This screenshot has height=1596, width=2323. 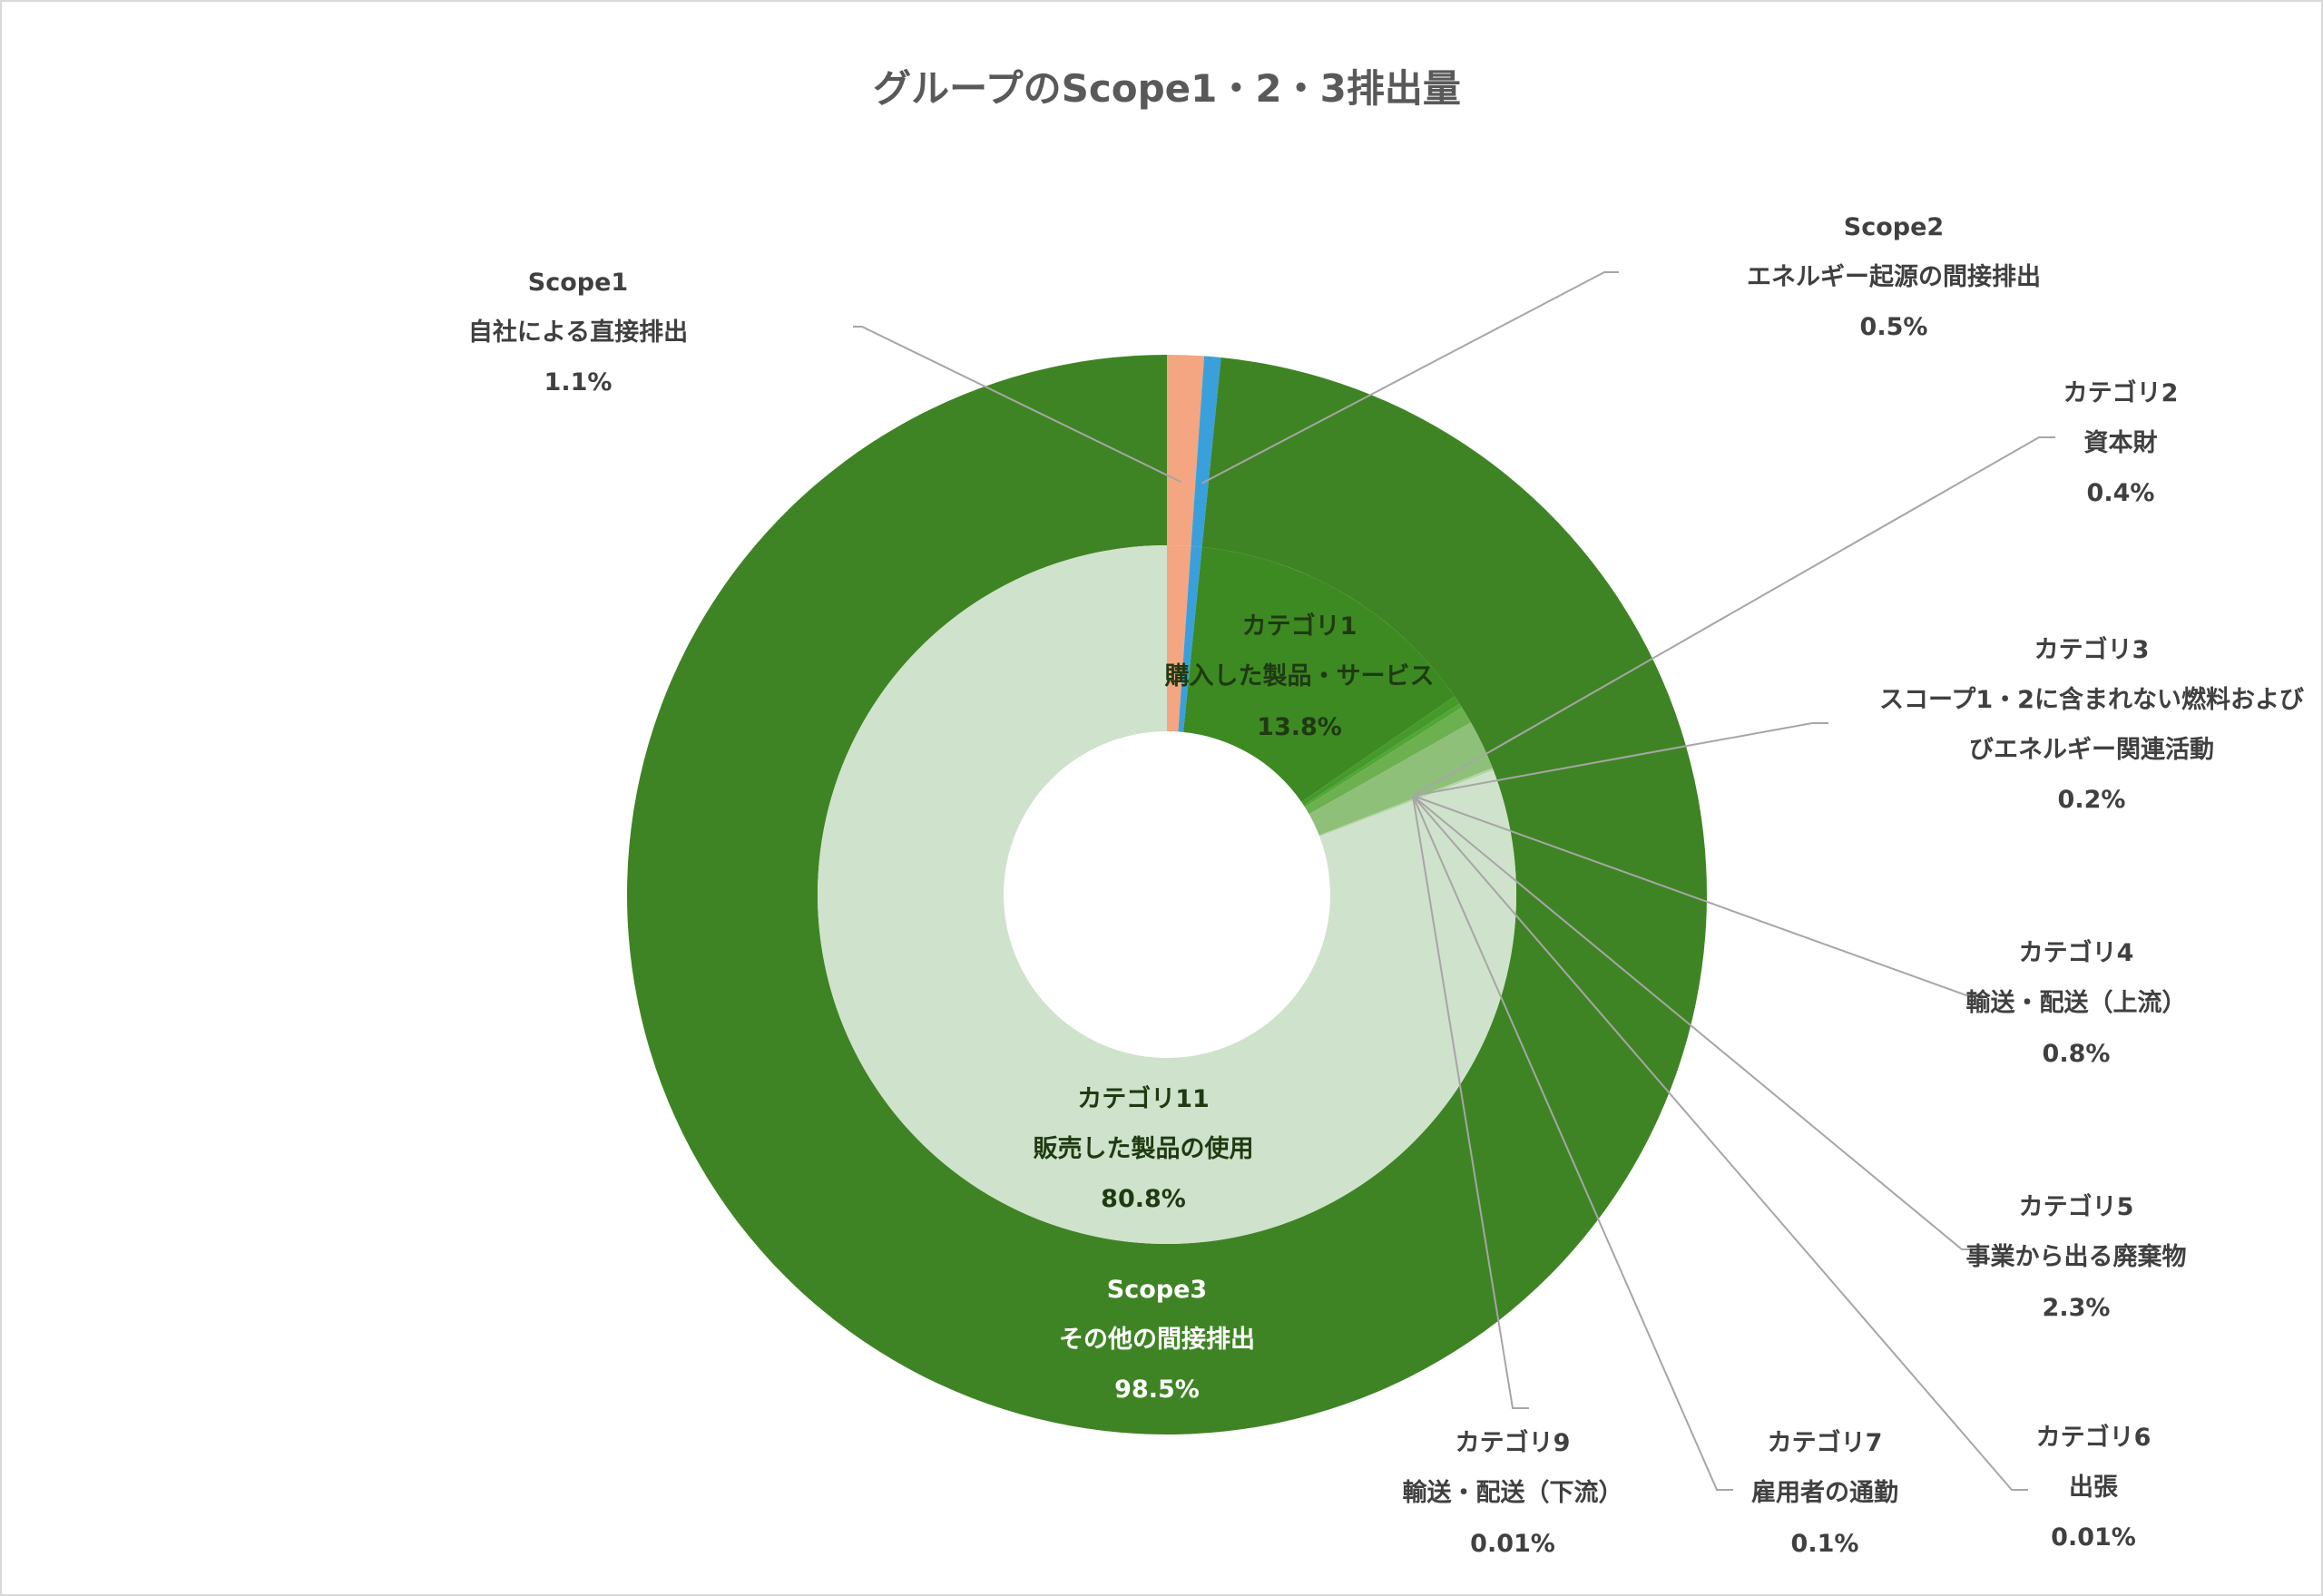 I want to click on label-scope3-name: Scope3, so click(x=1157, y=1290).